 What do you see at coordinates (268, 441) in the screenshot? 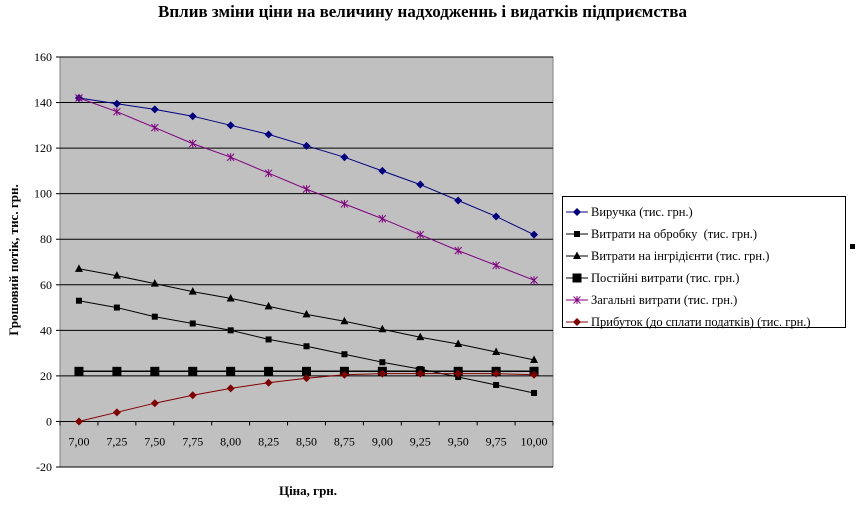
I see `x-tick-label: 8,25` at bounding box center [268, 441].